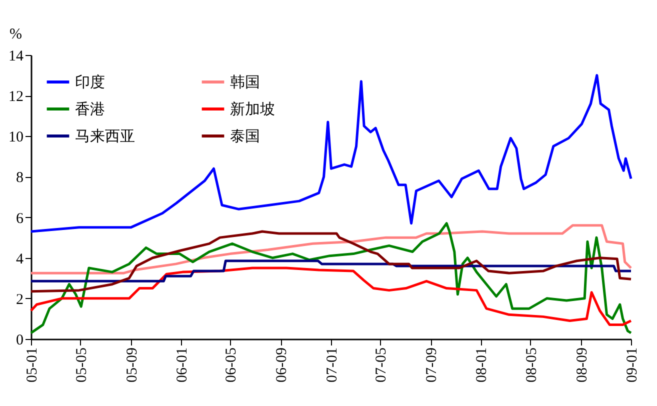  What do you see at coordinates (20, 178) in the screenshot?
I see `y-tick-label: 8` at bounding box center [20, 178].